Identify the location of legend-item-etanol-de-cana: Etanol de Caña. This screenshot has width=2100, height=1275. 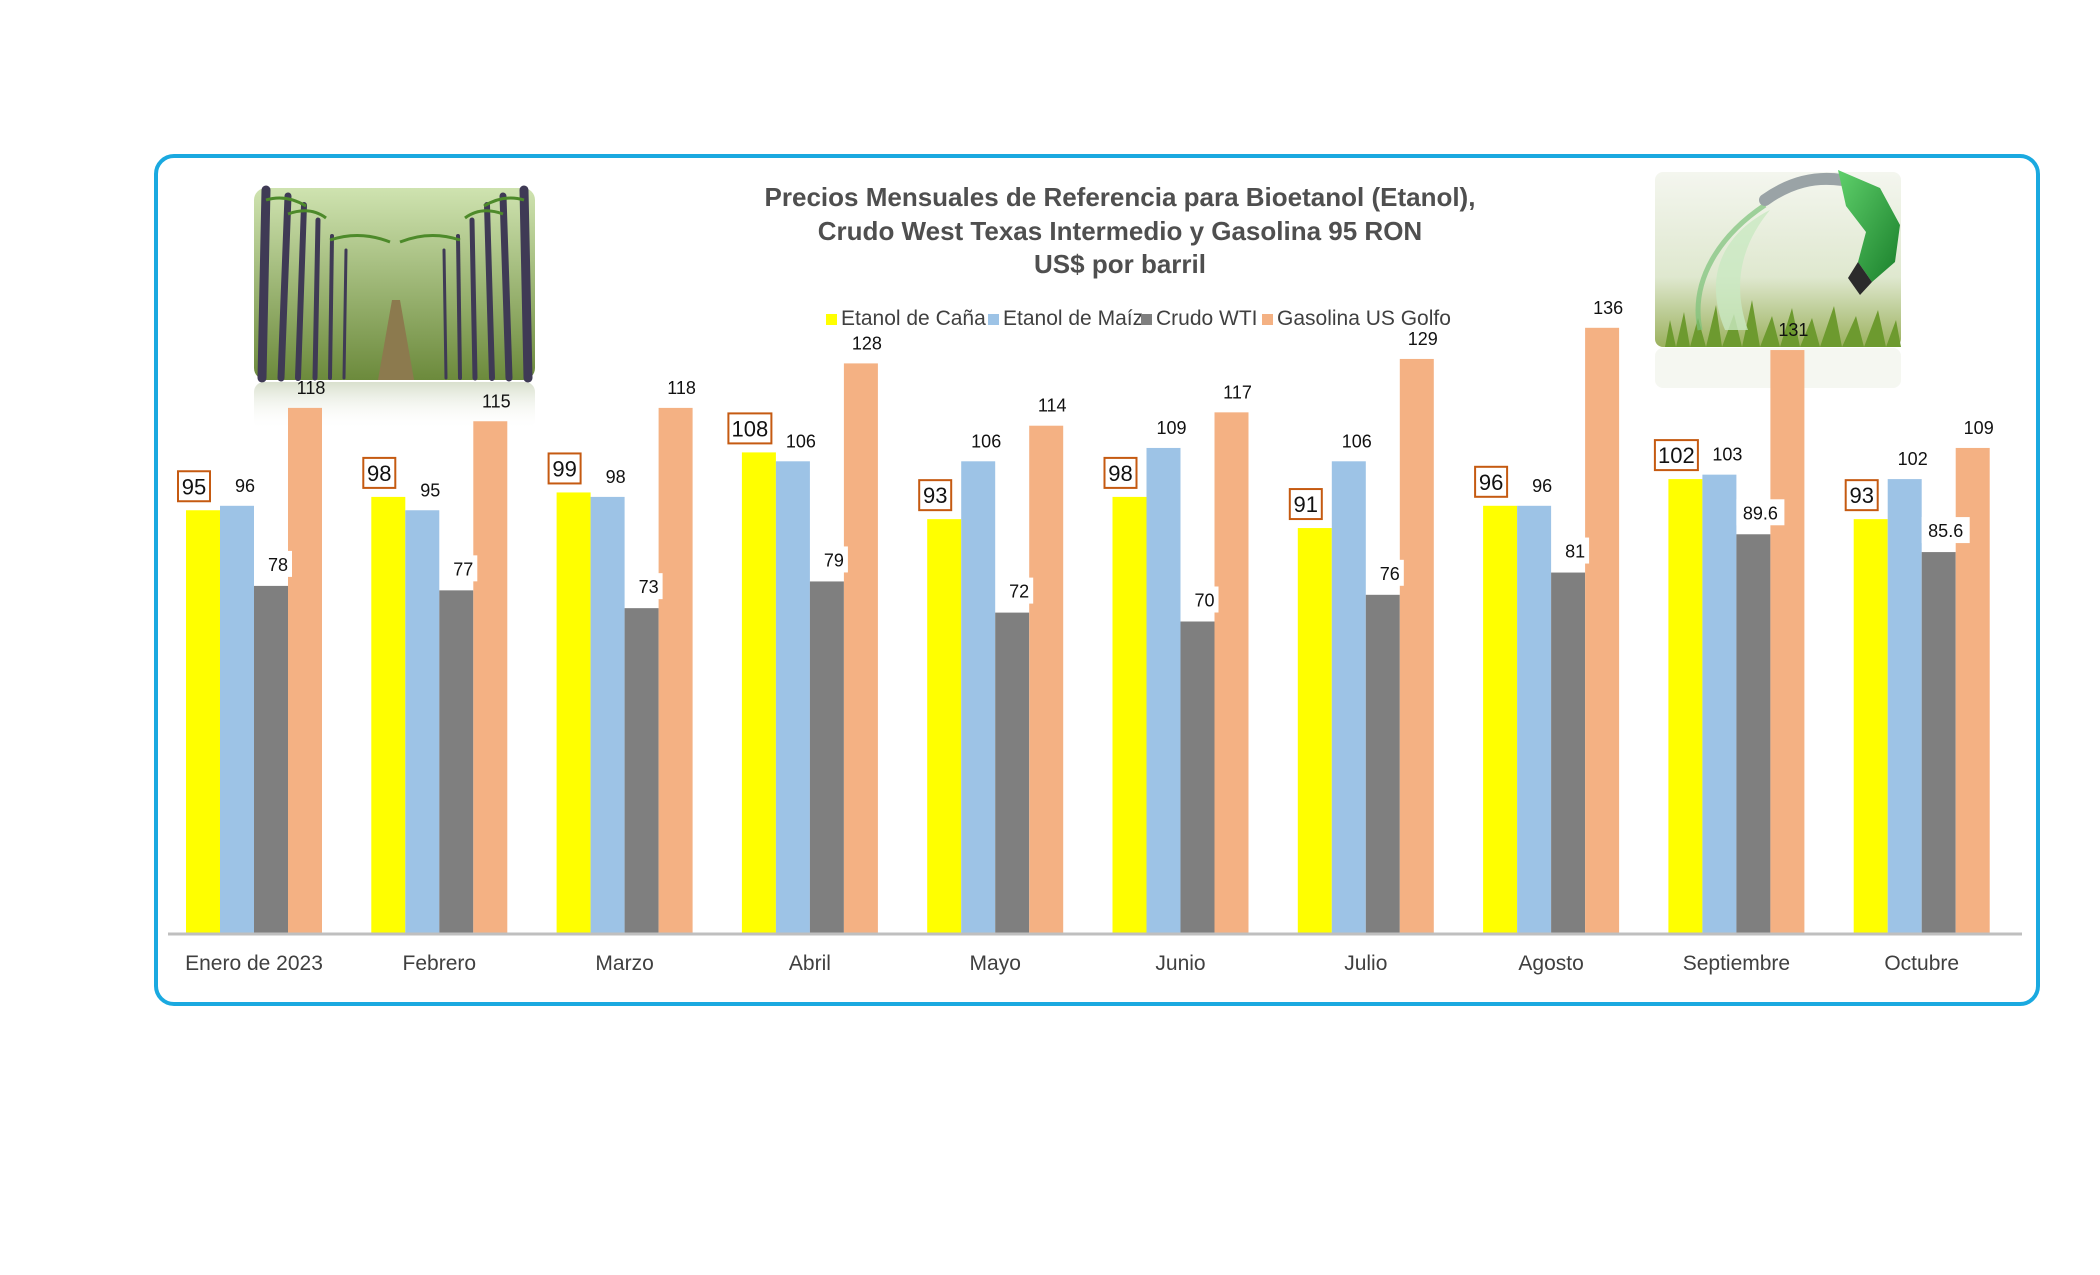
(906, 318).